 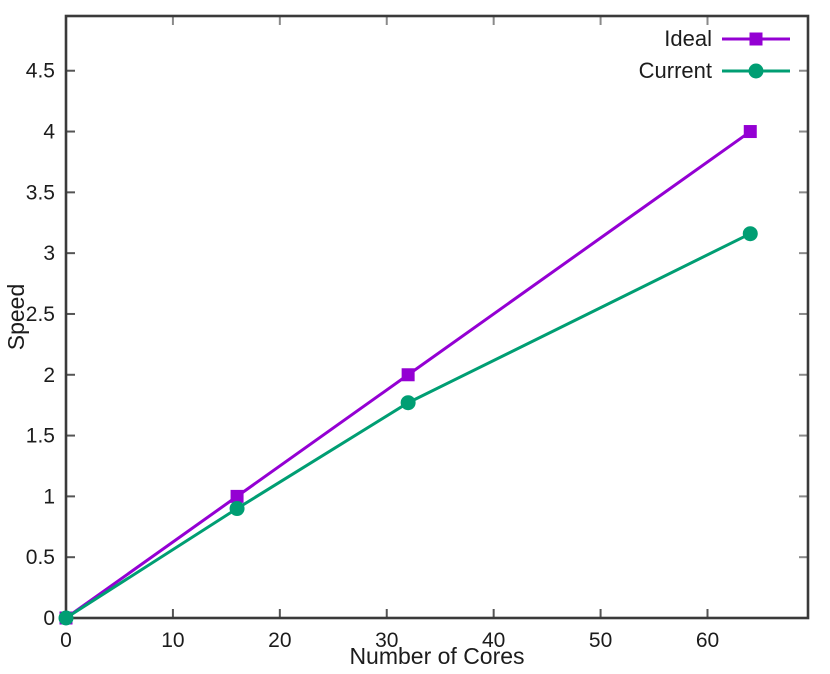 What do you see at coordinates (40, 71) in the screenshot?
I see `y-tick-label: 4.5` at bounding box center [40, 71].